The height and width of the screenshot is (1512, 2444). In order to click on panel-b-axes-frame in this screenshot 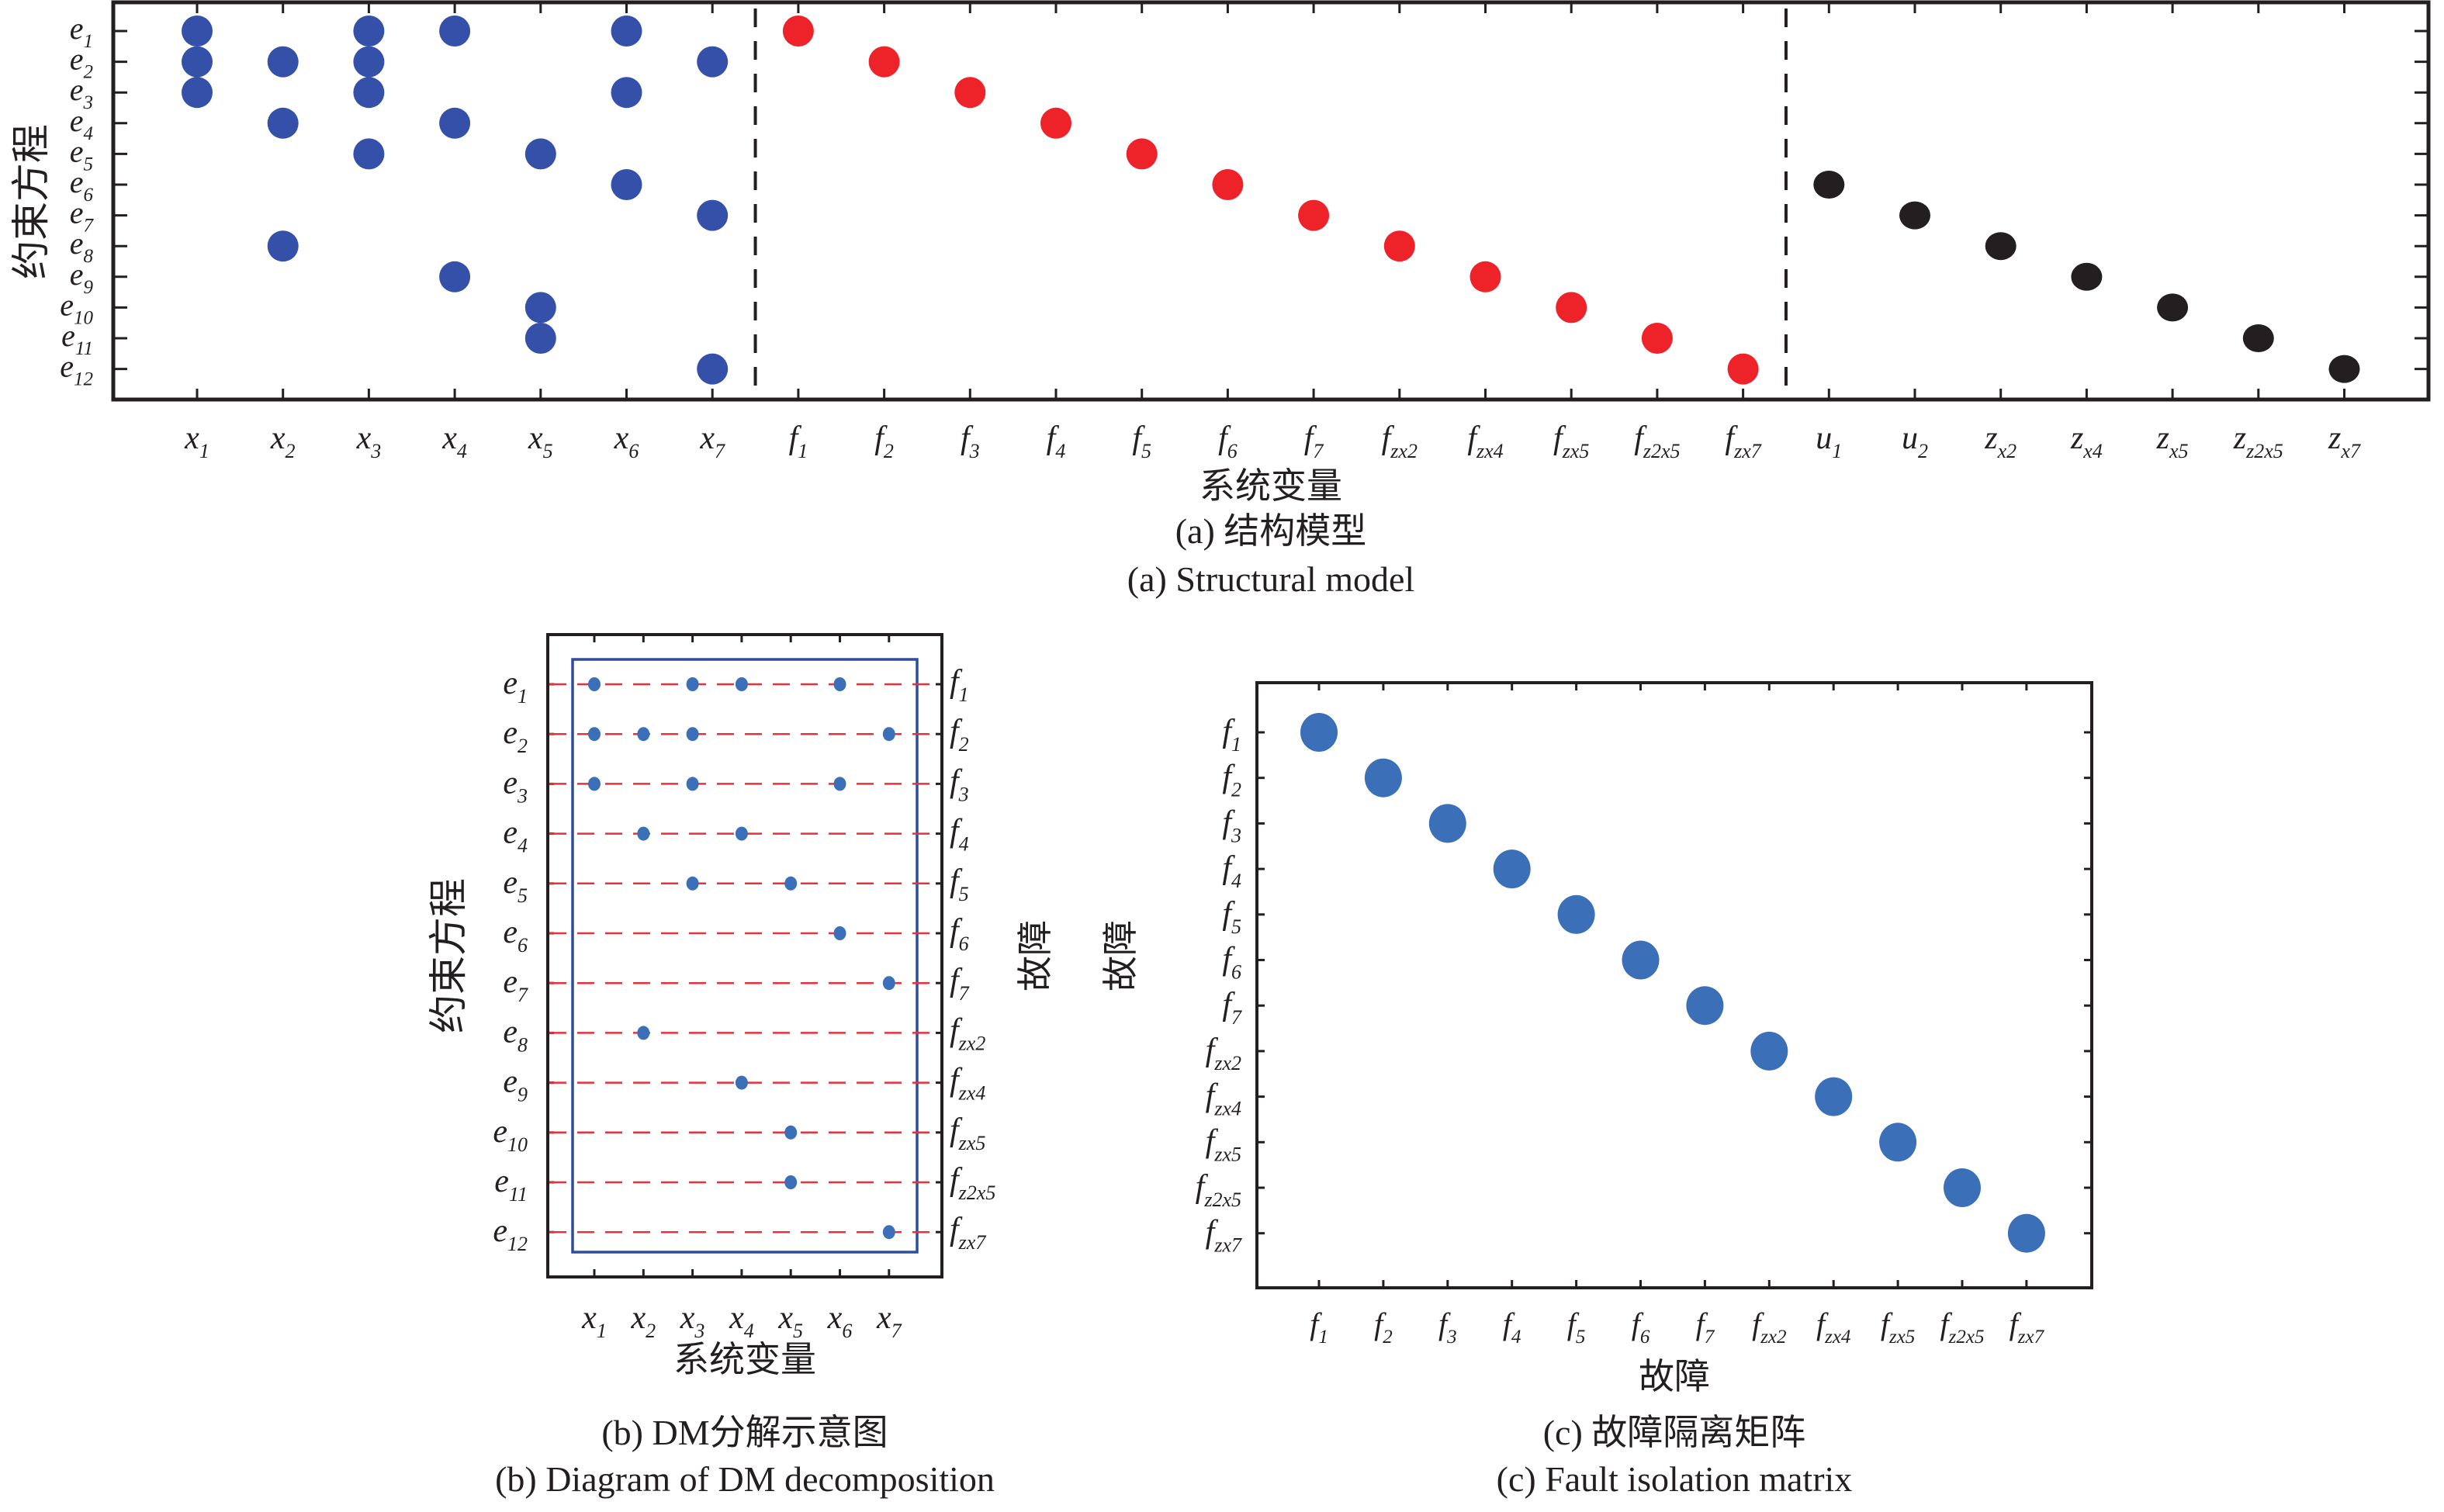, I will do `click(744, 955)`.